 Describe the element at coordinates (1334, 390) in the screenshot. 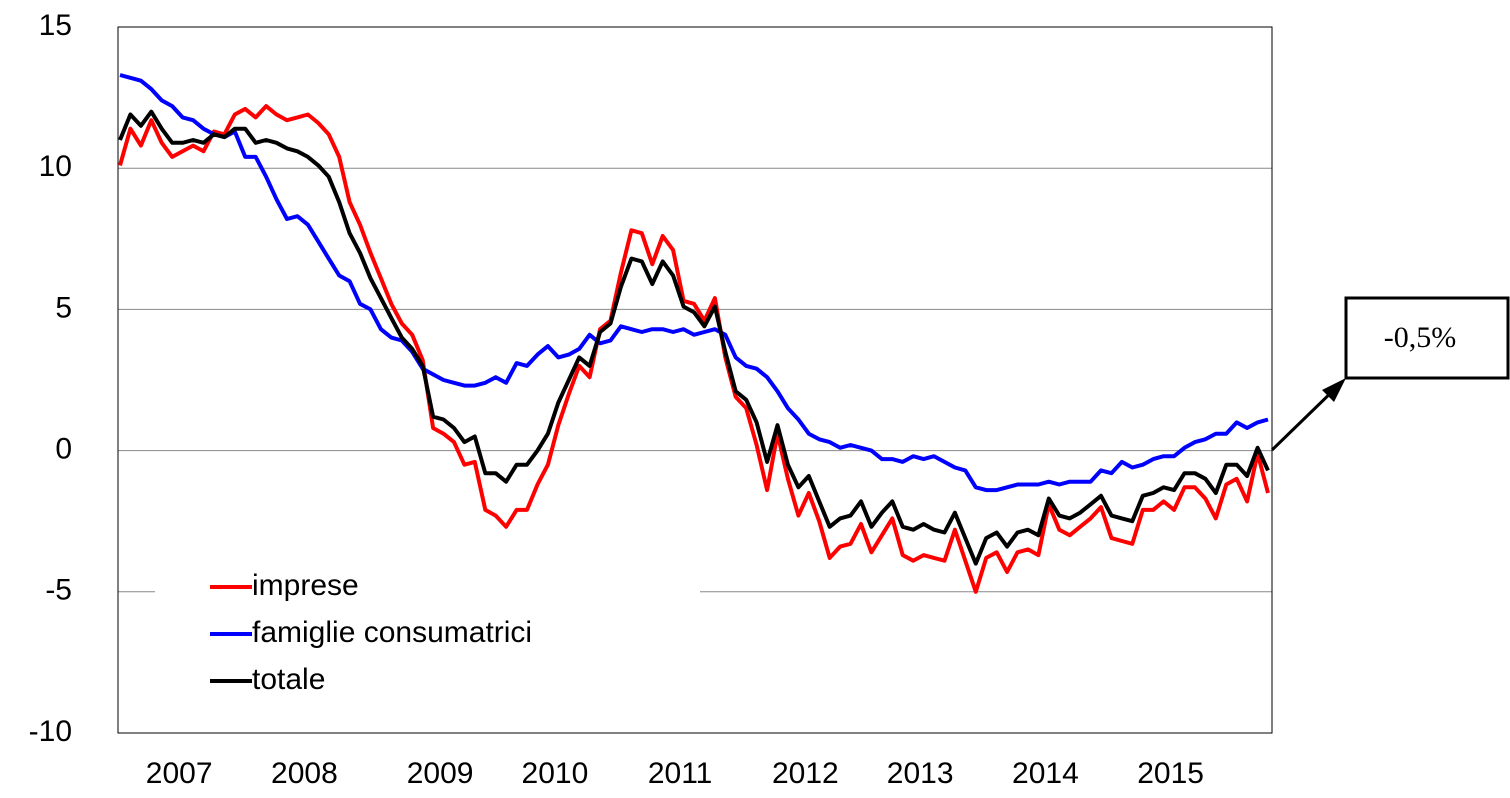

I see `arrow-head` at that location.